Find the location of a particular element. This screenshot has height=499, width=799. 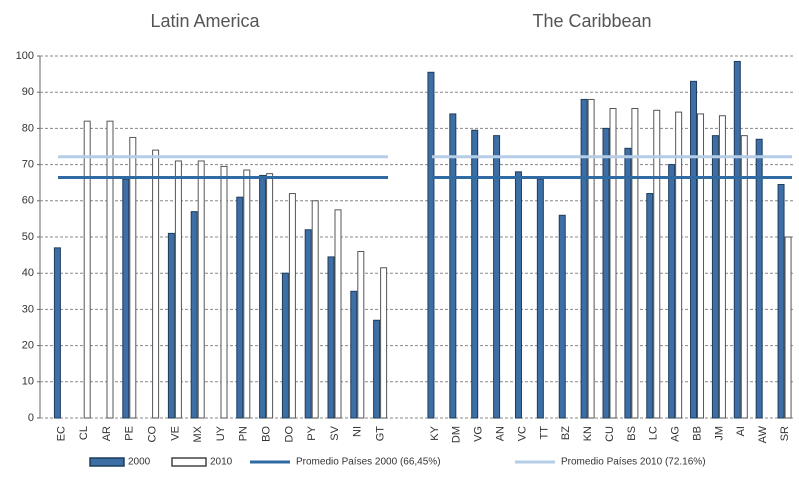

x-tick-label: SV is located at coordinates (335, 432).